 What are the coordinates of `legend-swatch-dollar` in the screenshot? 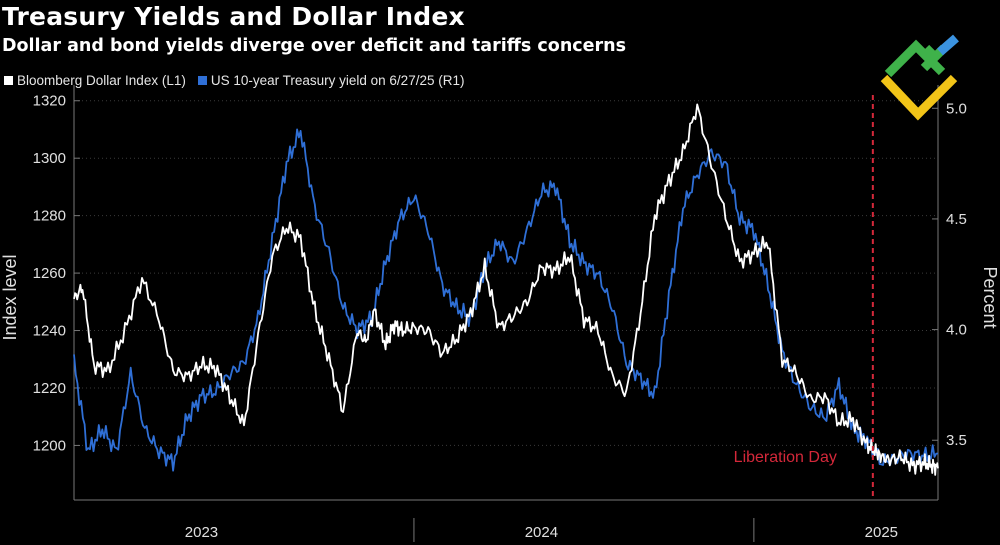 It's located at (8, 80).